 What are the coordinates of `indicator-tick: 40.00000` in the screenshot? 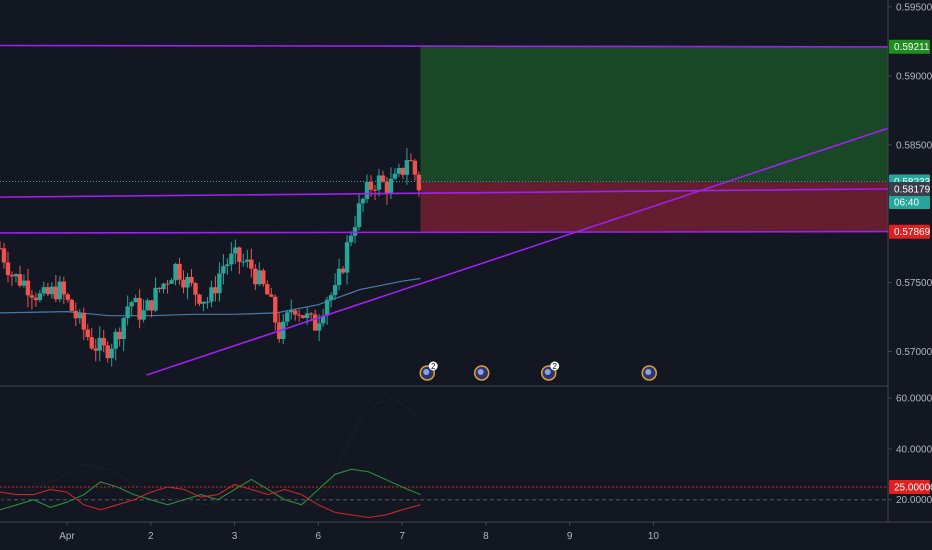 It's located at (910, 449).